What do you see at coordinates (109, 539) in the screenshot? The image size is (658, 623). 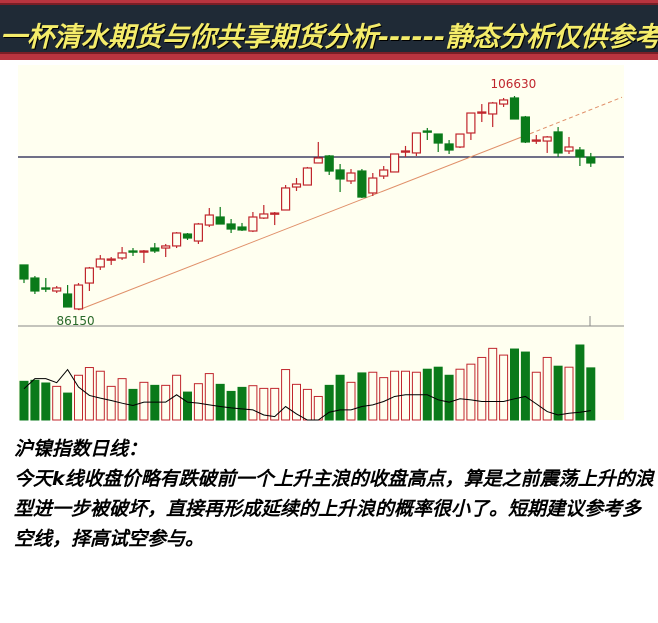 I see `analysis-line-3: 空线，择高试空参与。` at bounding box center [109, 539].